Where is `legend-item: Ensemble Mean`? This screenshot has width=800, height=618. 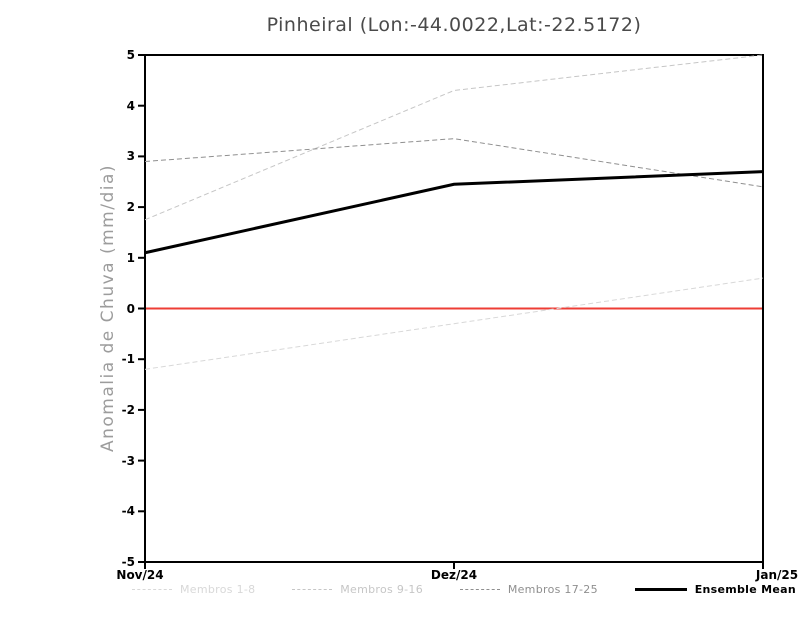 legend-item: Ensemble Mean is located at coordinates (715, 589).